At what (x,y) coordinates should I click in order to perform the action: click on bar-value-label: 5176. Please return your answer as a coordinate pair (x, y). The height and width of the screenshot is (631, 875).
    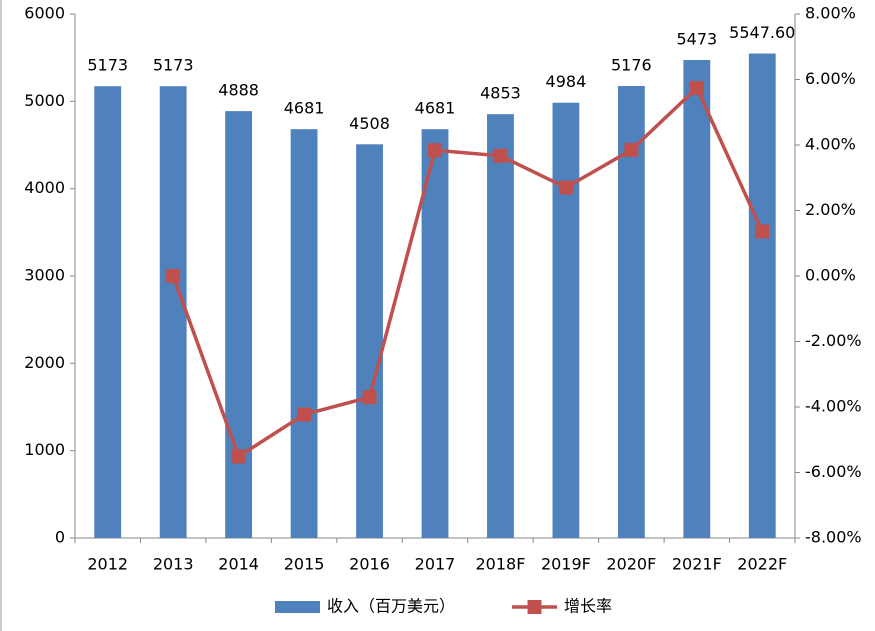
    Looking at the image, I should click on (631, 64).